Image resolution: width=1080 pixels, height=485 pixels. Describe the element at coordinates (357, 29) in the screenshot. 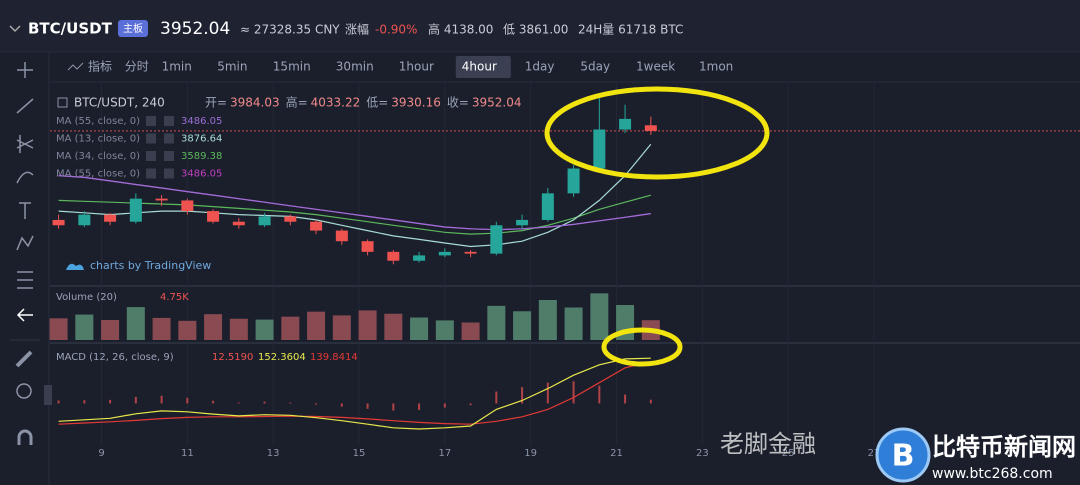

I see `change-label: 涨幅` at that location.